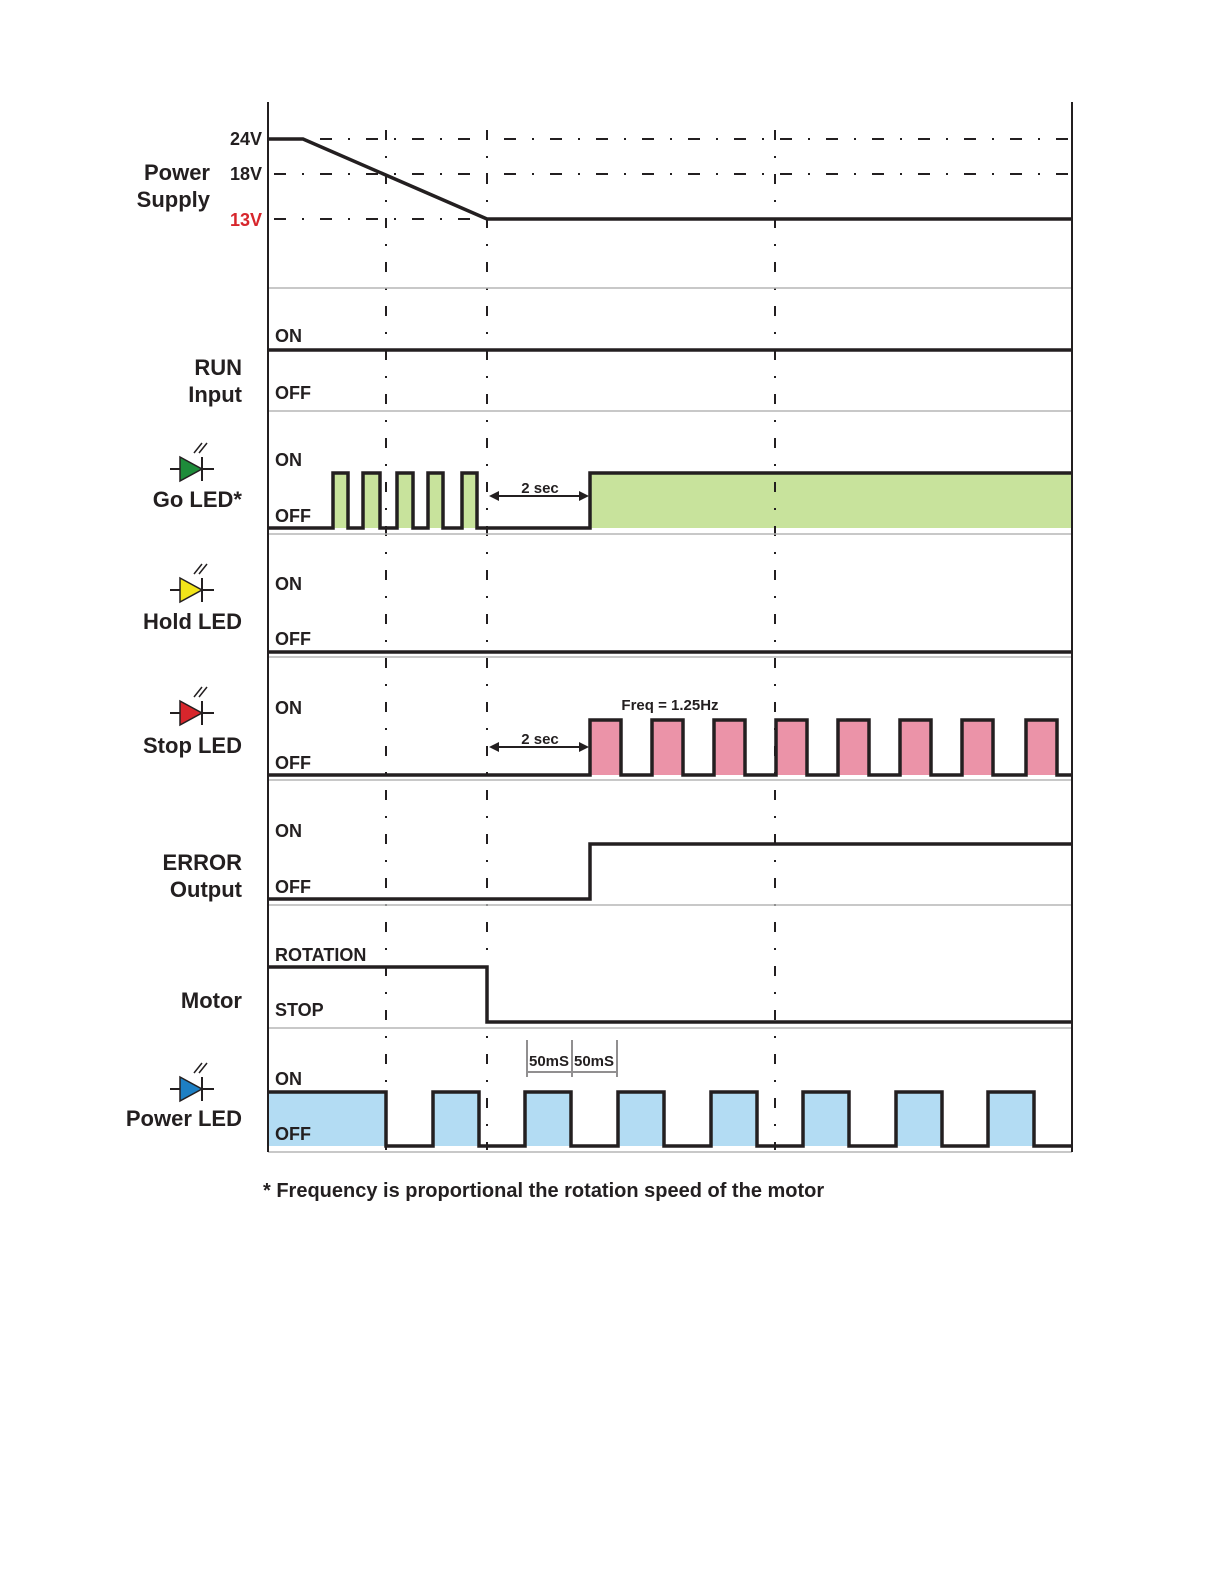 This screenshot has height=1584, width=1224. I want to click on stop-led-waveform, so click(670, 747).